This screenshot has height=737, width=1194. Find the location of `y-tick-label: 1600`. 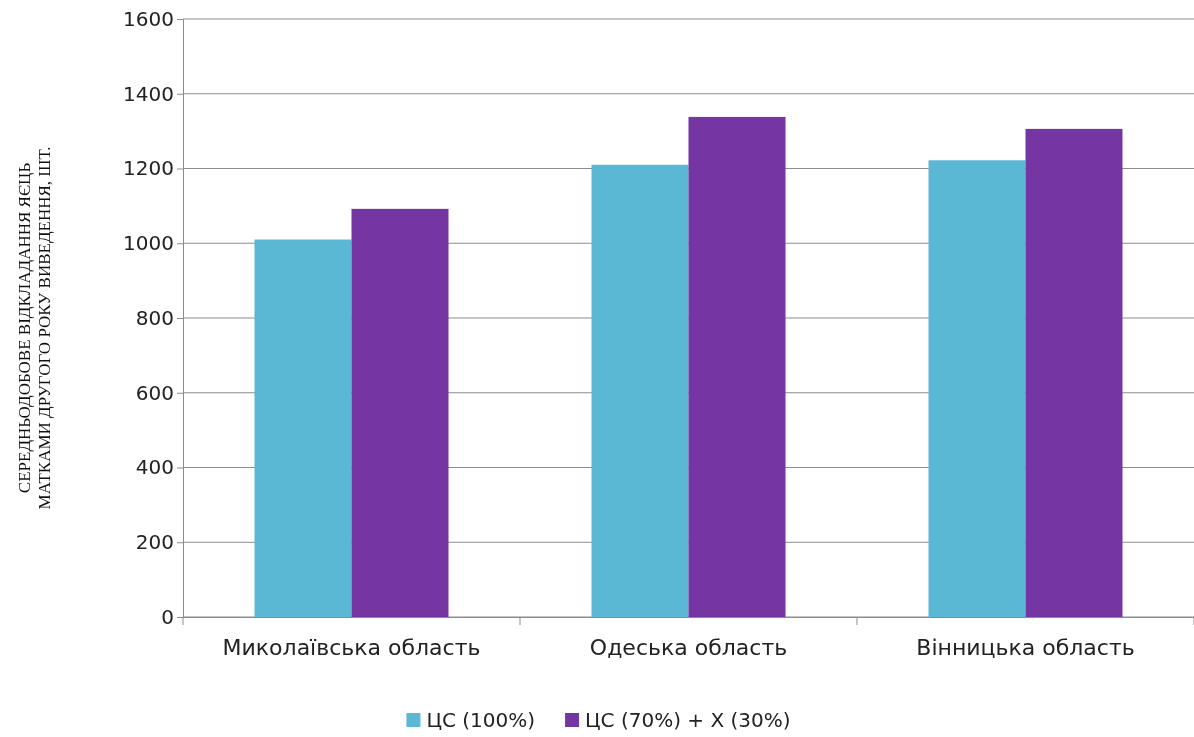

y-tick-label: 1600 is located at coordinates (148, 18).